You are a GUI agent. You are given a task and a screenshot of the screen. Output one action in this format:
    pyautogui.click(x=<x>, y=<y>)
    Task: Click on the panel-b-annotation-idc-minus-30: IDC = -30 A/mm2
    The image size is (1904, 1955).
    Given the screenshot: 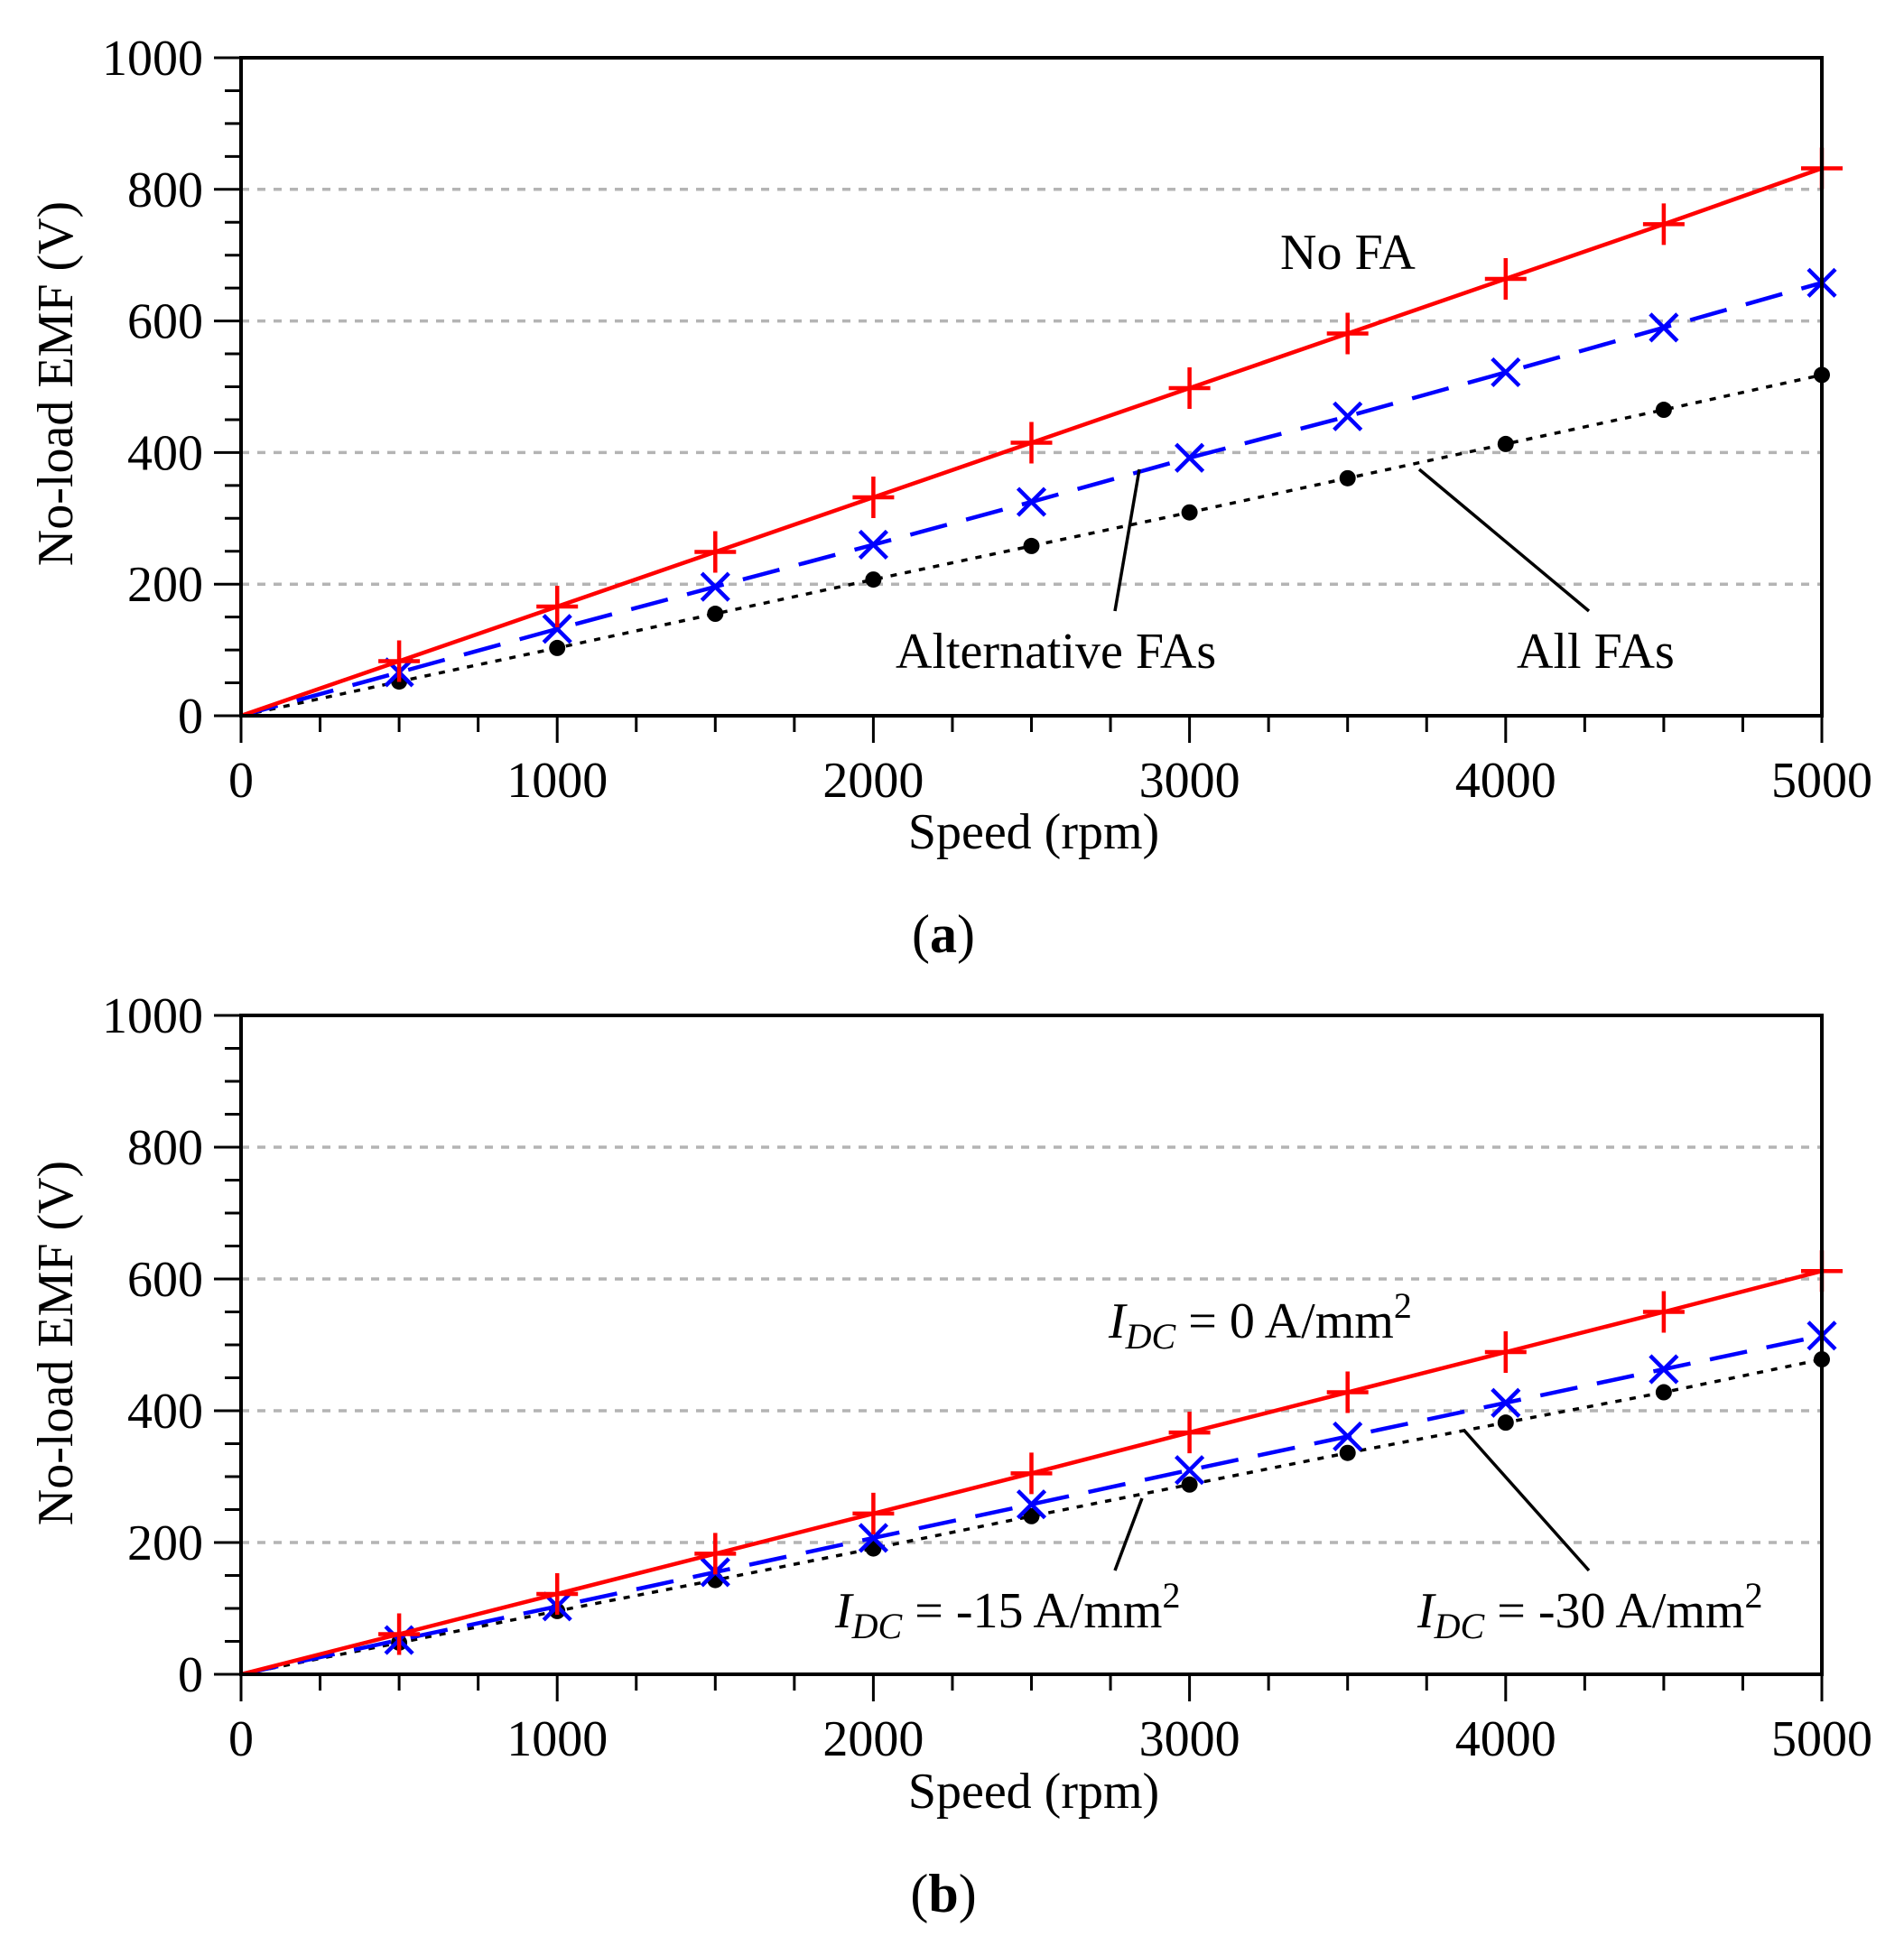 What is the action you would take?
    pyautogui.click(x=1589, y=1610)
    